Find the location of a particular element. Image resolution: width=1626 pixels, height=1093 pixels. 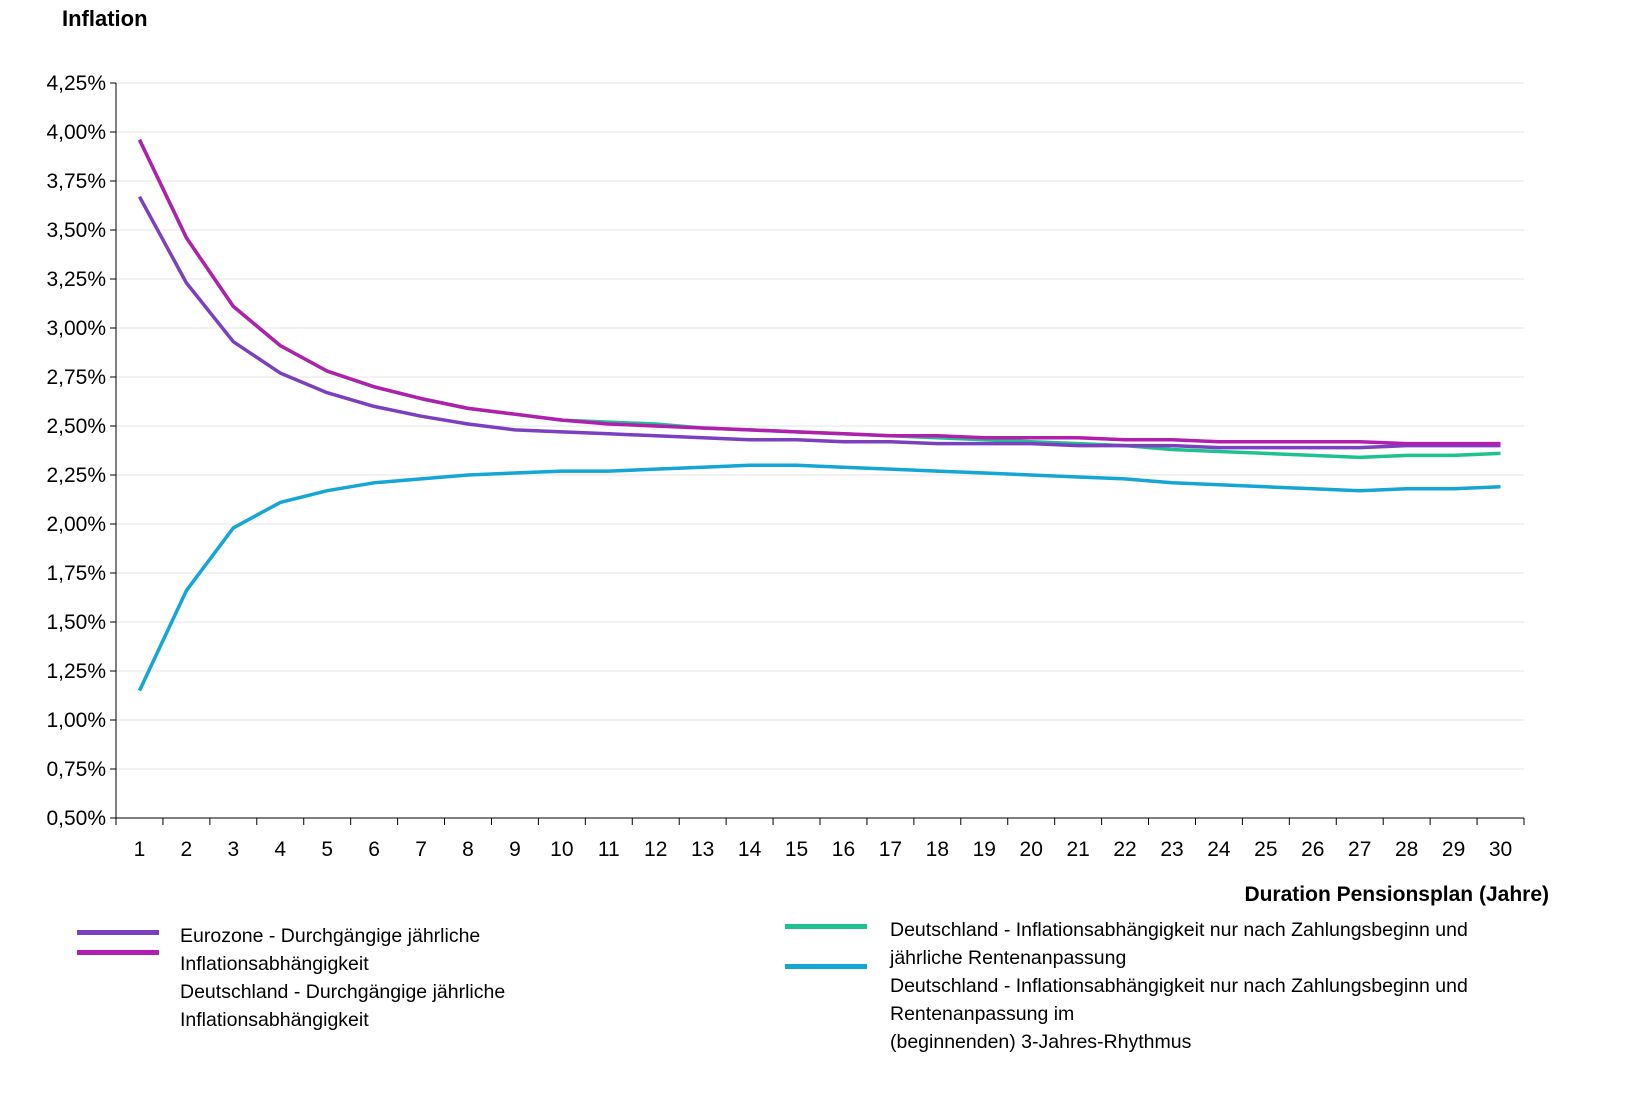

y-tick-label: 3,00% is located at coordinates (76, 328).